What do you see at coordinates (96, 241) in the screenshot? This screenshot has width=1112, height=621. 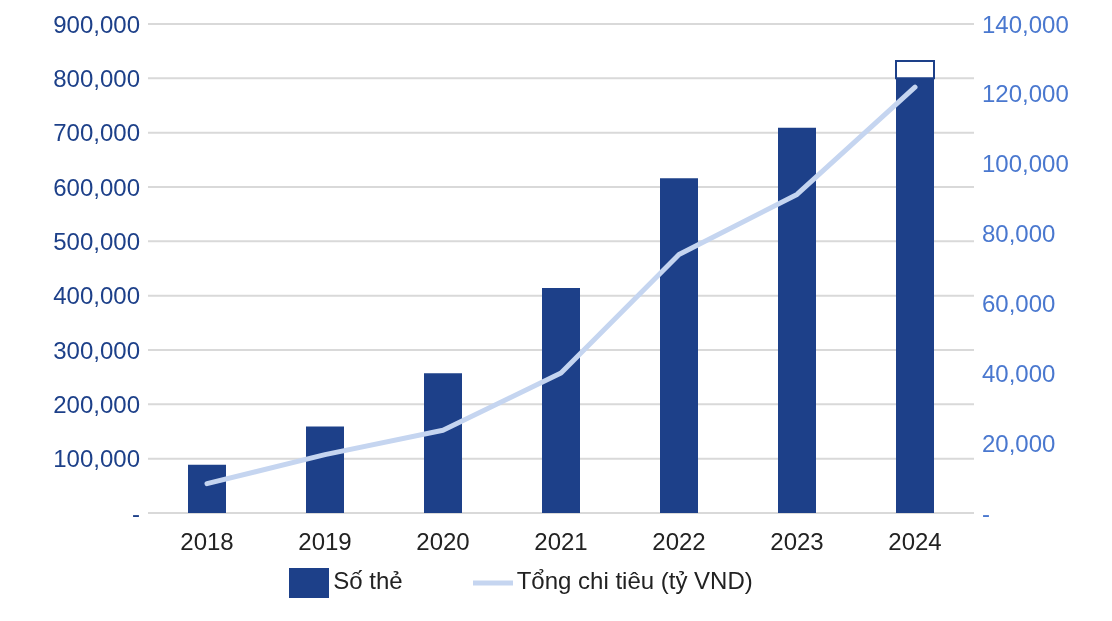 I see `y-tick-label: 500,000` at bounding box center [96, 241].